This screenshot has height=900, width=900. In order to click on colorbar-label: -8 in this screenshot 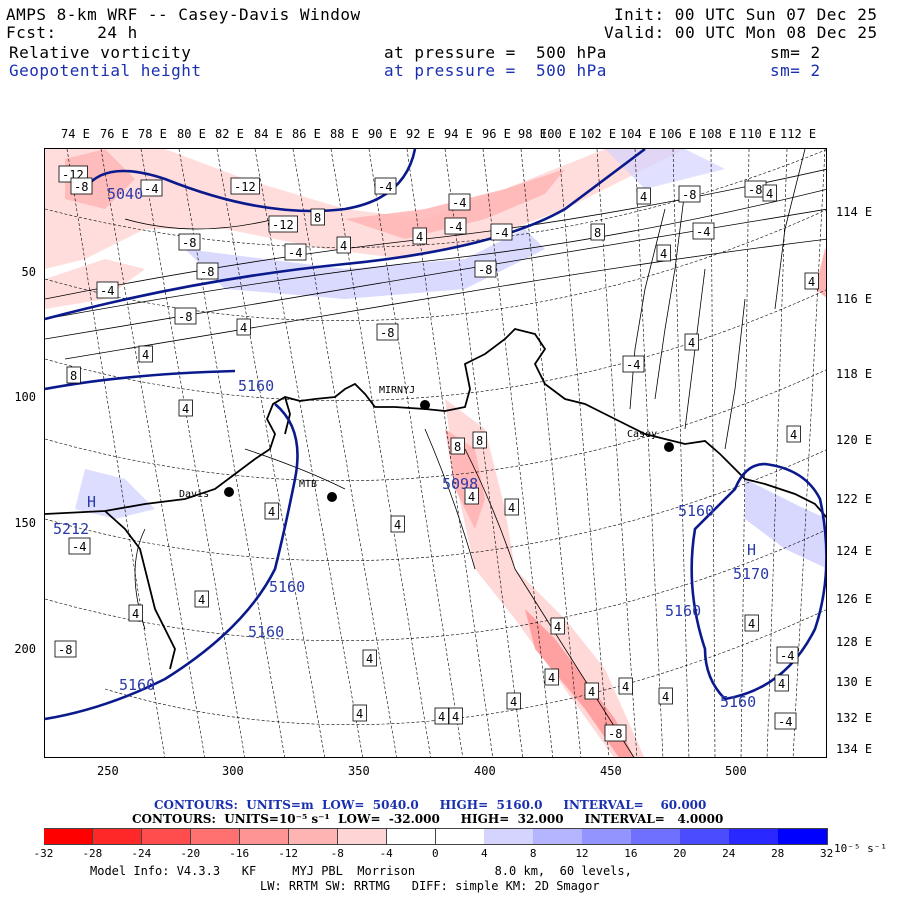, I will do `click(337, 853)`.